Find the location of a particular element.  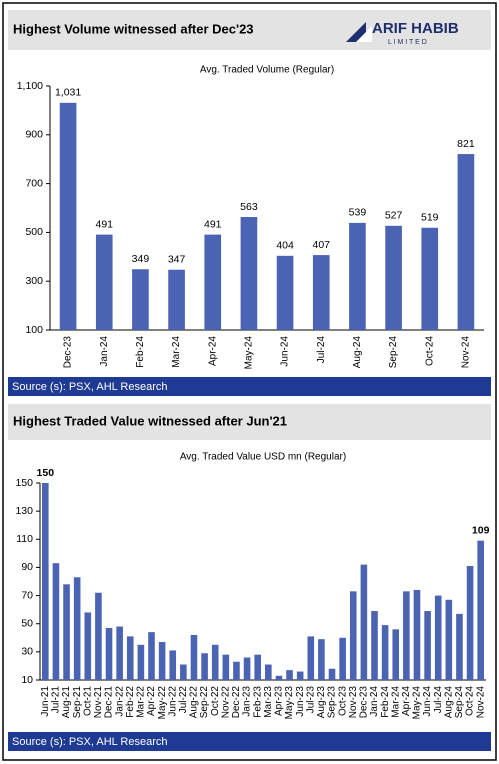

data-label: 349 is located at coordinates (141, 259).